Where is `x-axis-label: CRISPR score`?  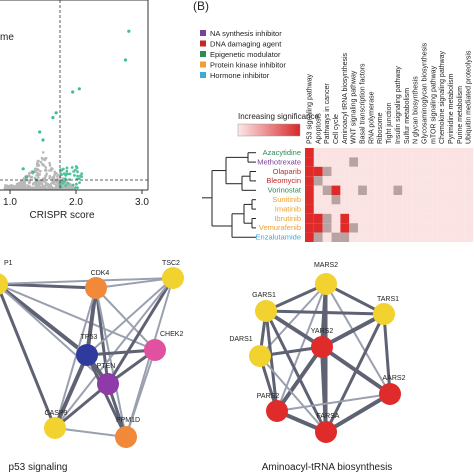 x-axis-label: CRISPR score is located at coordinates (61, 215).